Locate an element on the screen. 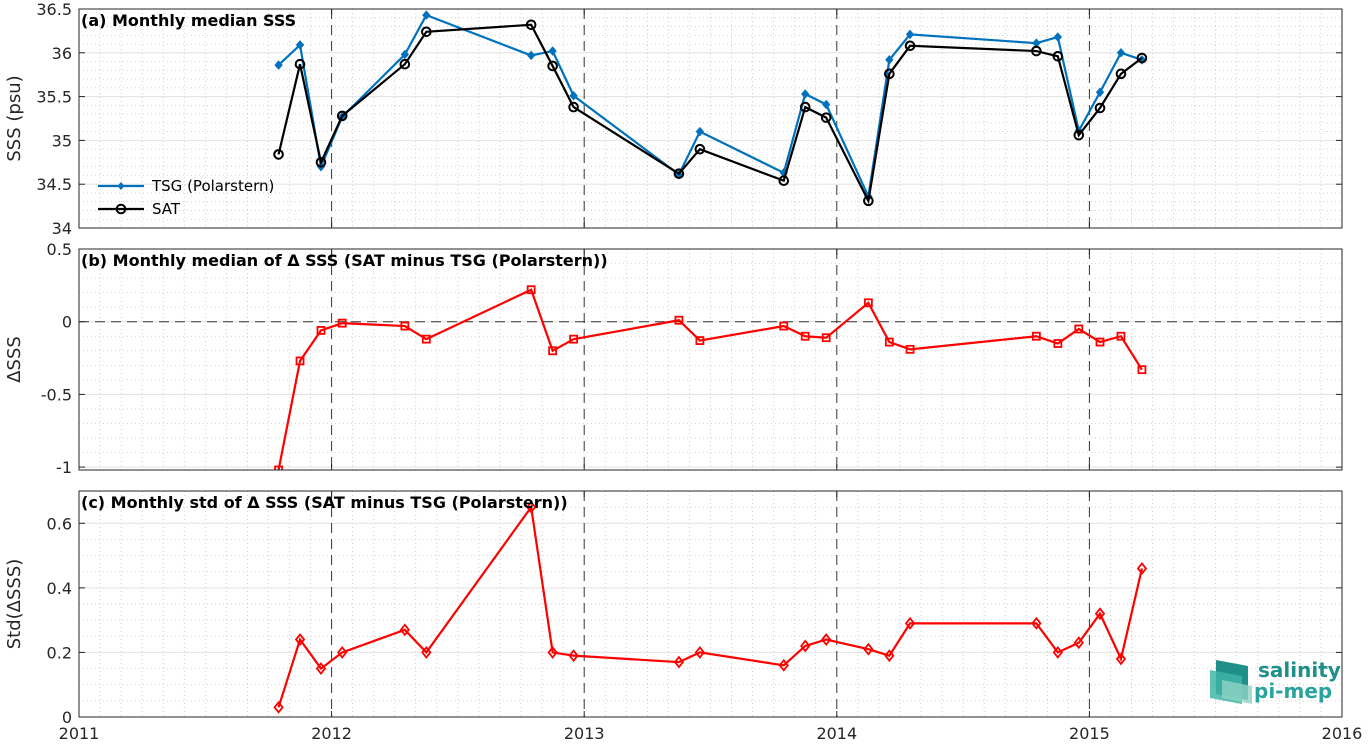 This screenshot has height=745, width=1368. y-tick-label: 0.2 is located at coordinates (59, 652).